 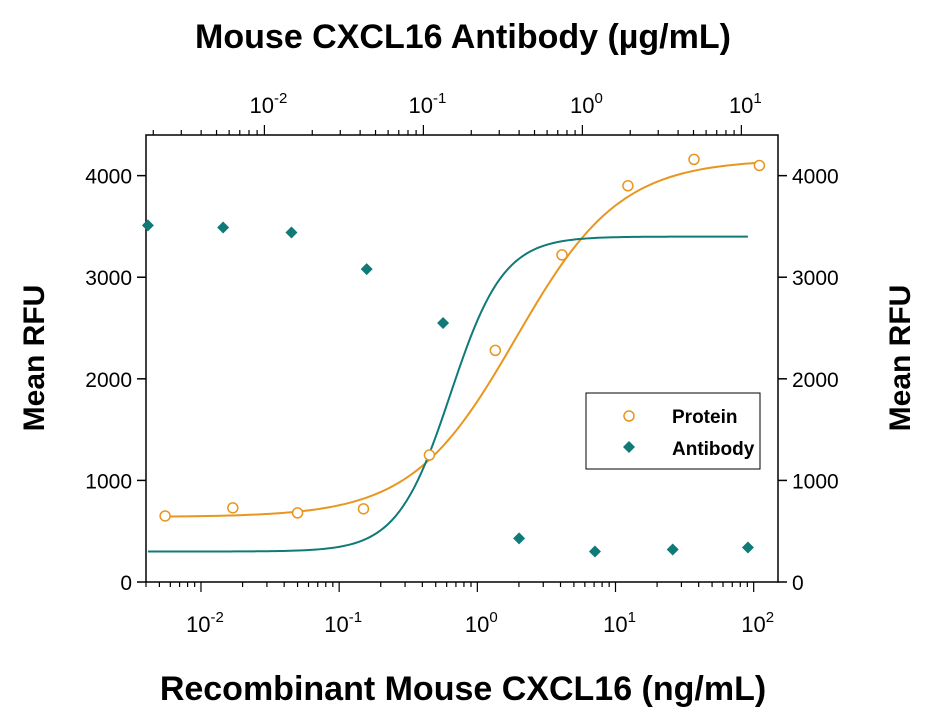 What do you see at coordinates (205, 623) in the screenshot?
I see `x-bottom-tick-label: 10⁻²` at bounding box center [205, 623].